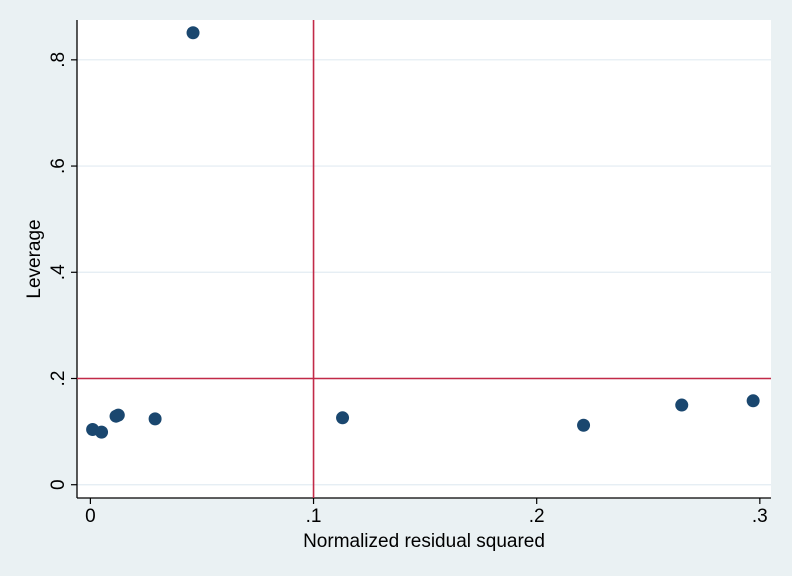 The height and width of the screenshot is (576, 792). Describe the element at coordinates (314, 516) in the screenshot. I see `x-tick-label: .1` at that location.